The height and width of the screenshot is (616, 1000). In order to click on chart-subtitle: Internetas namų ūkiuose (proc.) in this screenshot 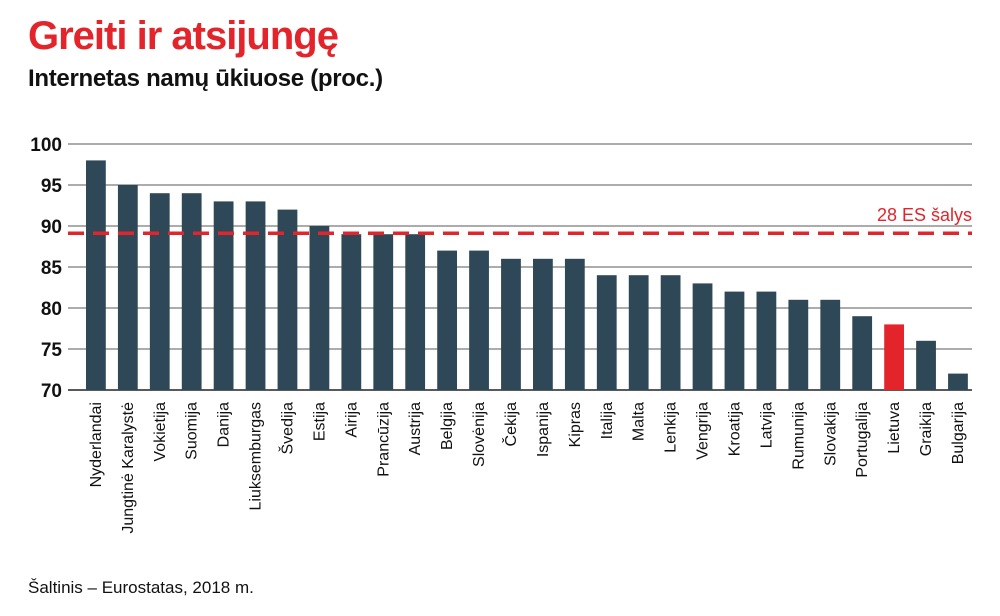, I will do `click(205, 78)`.